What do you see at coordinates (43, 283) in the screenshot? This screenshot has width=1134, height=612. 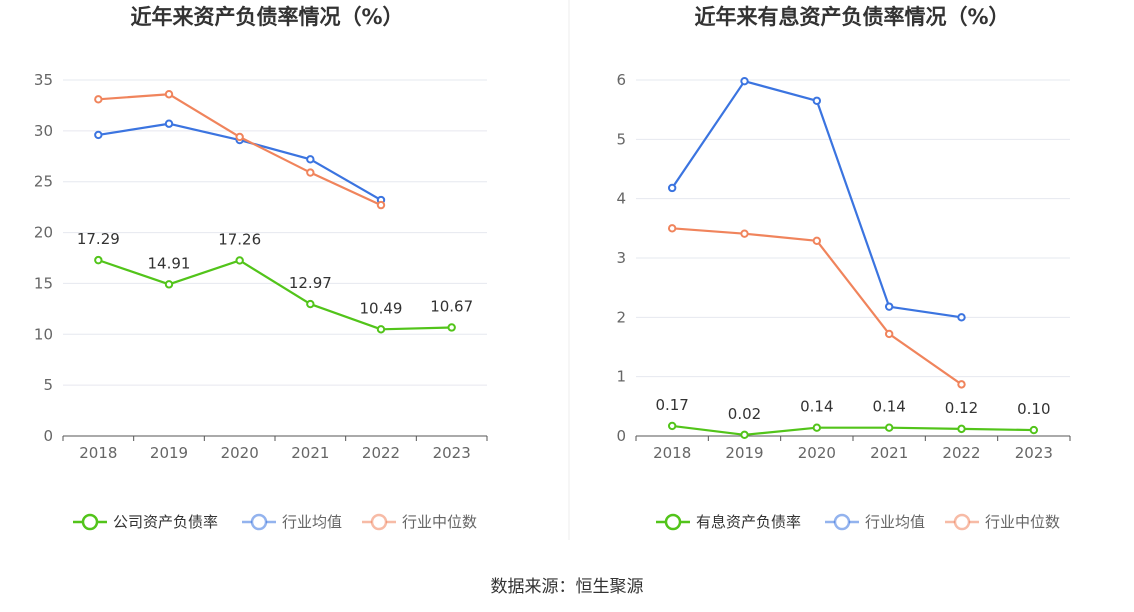 I see `y-tick-label: 15` at bounding box center [43, 283].